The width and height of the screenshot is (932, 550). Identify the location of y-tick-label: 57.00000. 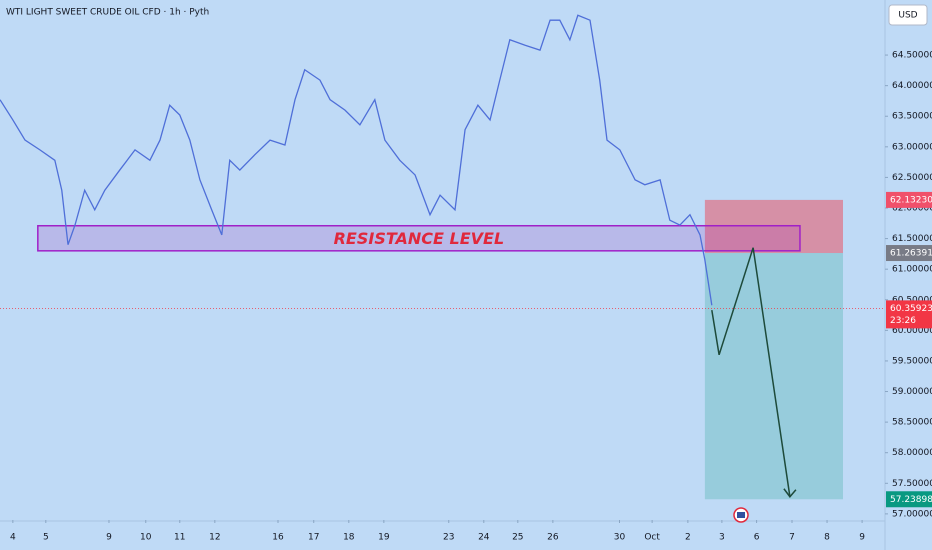
(912, 514).